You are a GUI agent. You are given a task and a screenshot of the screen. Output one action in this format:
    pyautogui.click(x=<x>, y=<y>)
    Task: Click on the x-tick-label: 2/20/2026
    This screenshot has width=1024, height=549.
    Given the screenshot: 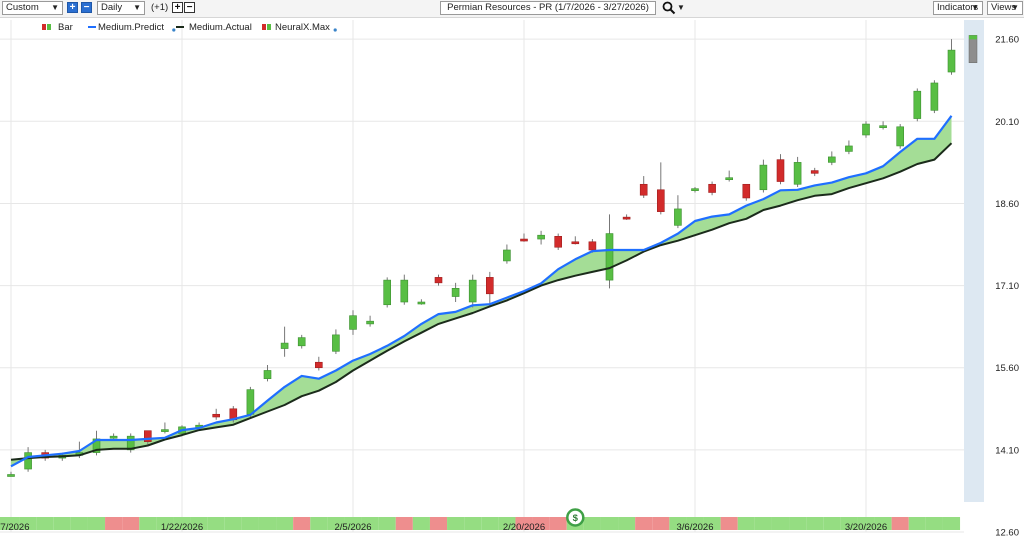 What is the action you would take?
    pyautogui.click(x=524, y=527)
    